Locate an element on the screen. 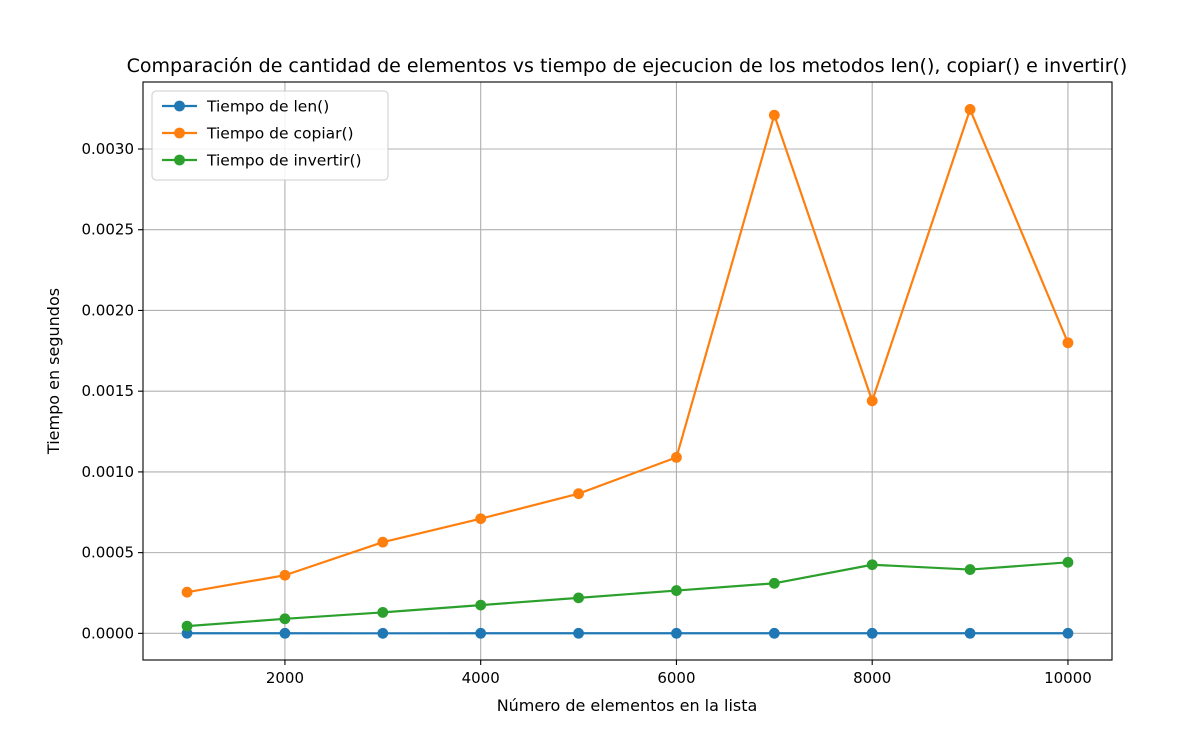 The image size is (1203, 736). x-tick-label: 8000 is located at coordinates (872, 678).